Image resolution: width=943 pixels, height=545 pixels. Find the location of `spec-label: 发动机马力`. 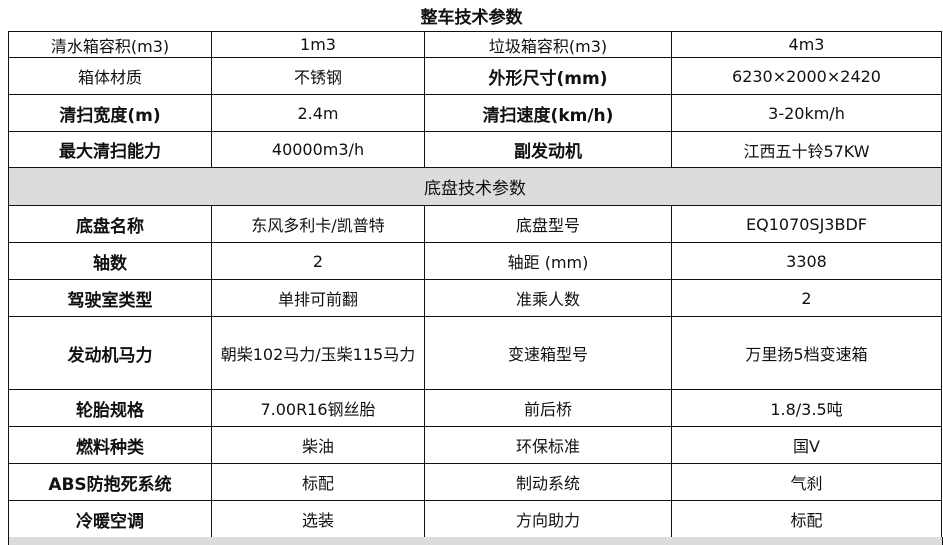

spec-label: 发动机马力 is located at coordinates (110, 353).